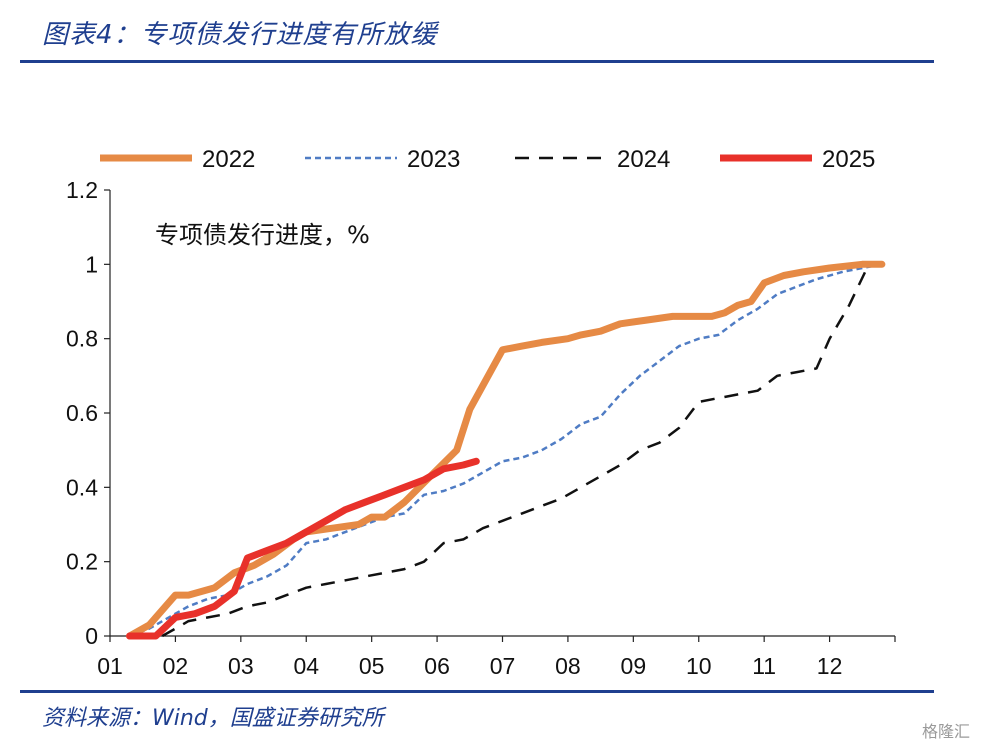  I want to click on x-tick-label: 03, so click(241, 666).